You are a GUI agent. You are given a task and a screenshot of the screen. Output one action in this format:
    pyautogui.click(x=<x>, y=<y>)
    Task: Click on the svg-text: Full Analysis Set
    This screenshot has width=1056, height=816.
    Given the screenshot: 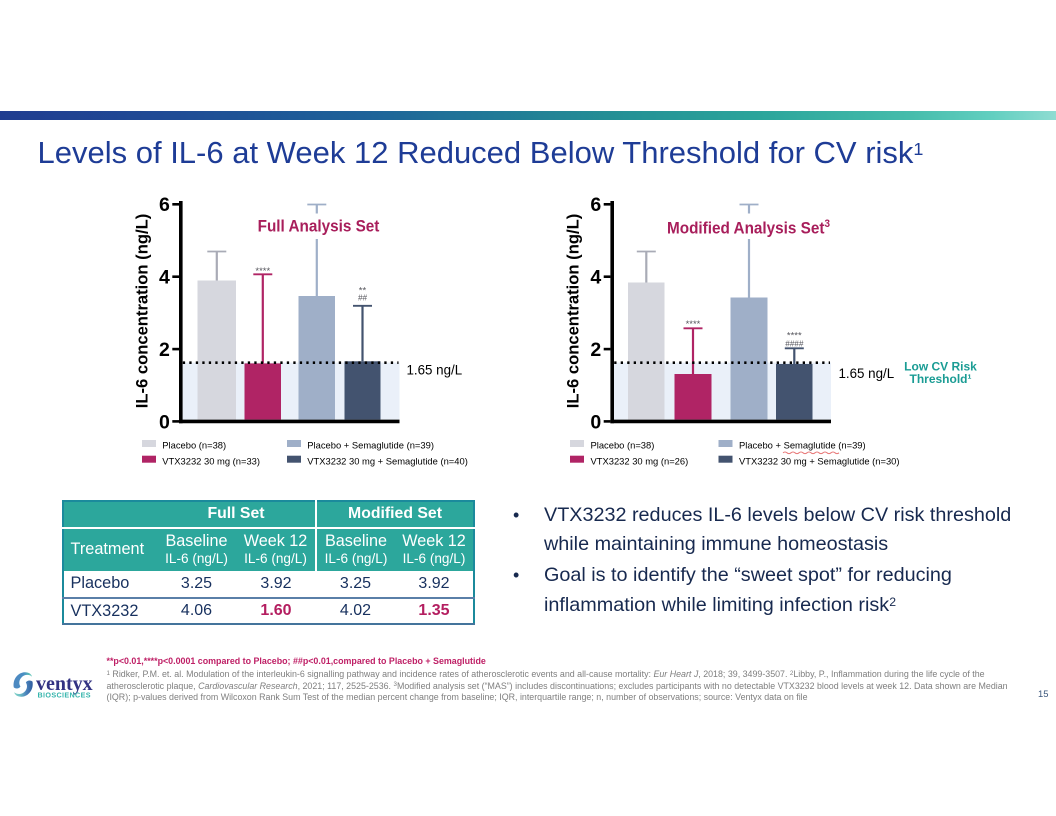 What is the action you would take?
    pyautogui.click(x=319, y=226)
    